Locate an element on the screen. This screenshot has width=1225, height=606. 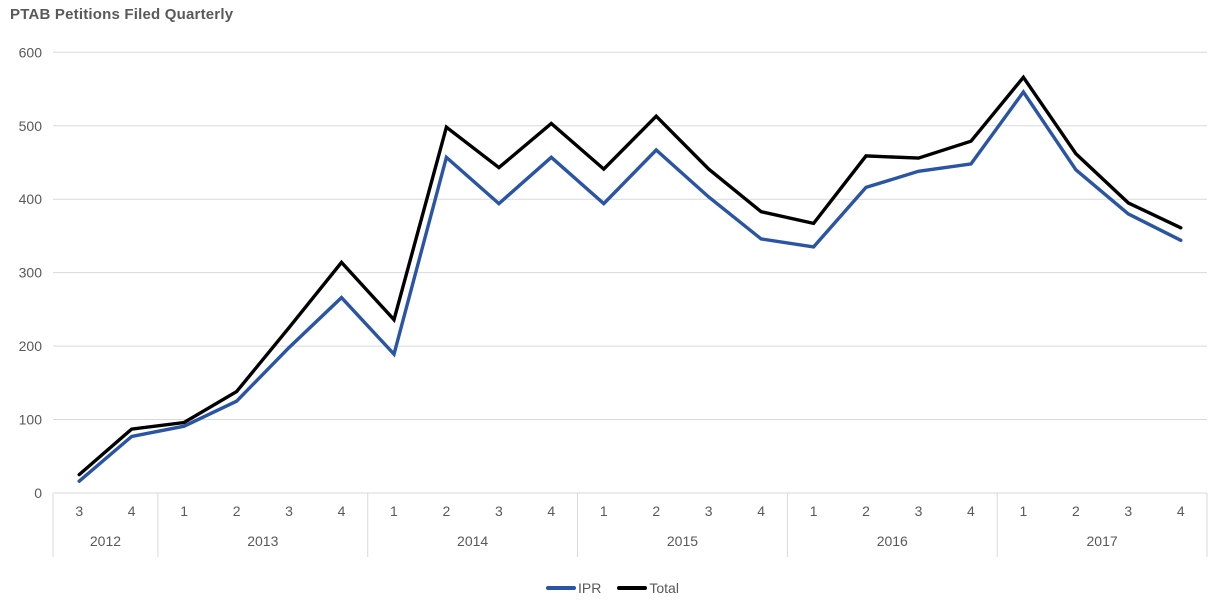
legend-label-total: Total is located at coordinates (664, 588).